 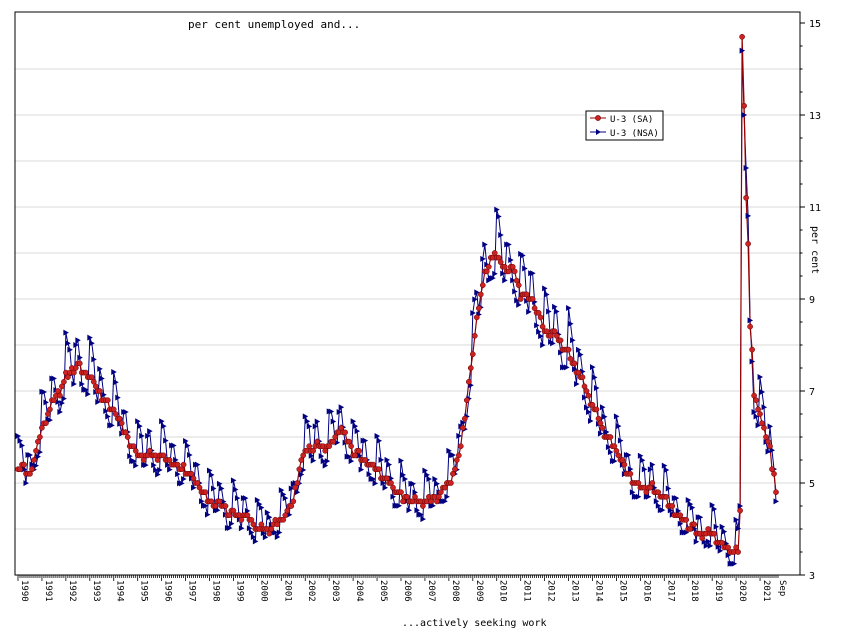 I want to click on y-tick-label: 15, so click(x=815, y=24).